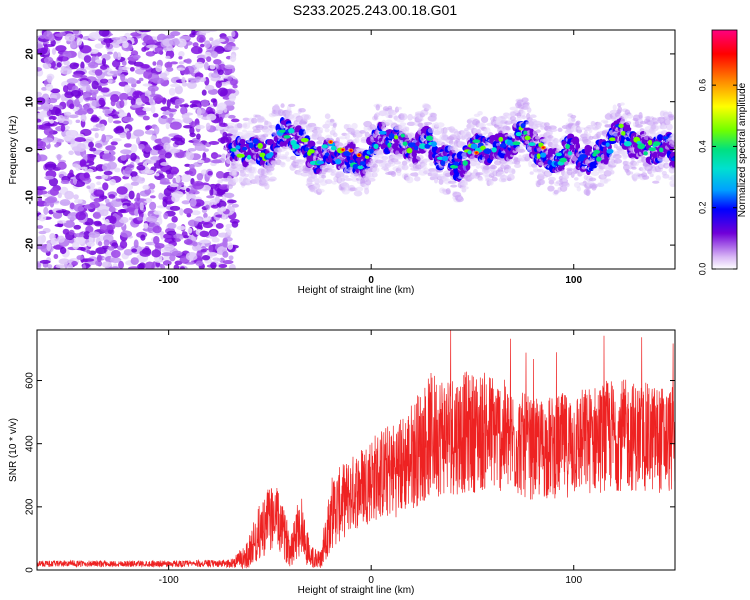  Describe the element at coordinates (702, 207) in the screenshot. I see `colorbar-tick-label: 0.2` at that location.